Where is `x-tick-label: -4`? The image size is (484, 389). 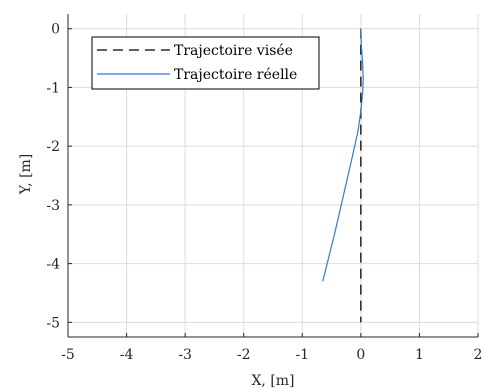
x-tick-label: -4 is located at coordinates (127, 355).